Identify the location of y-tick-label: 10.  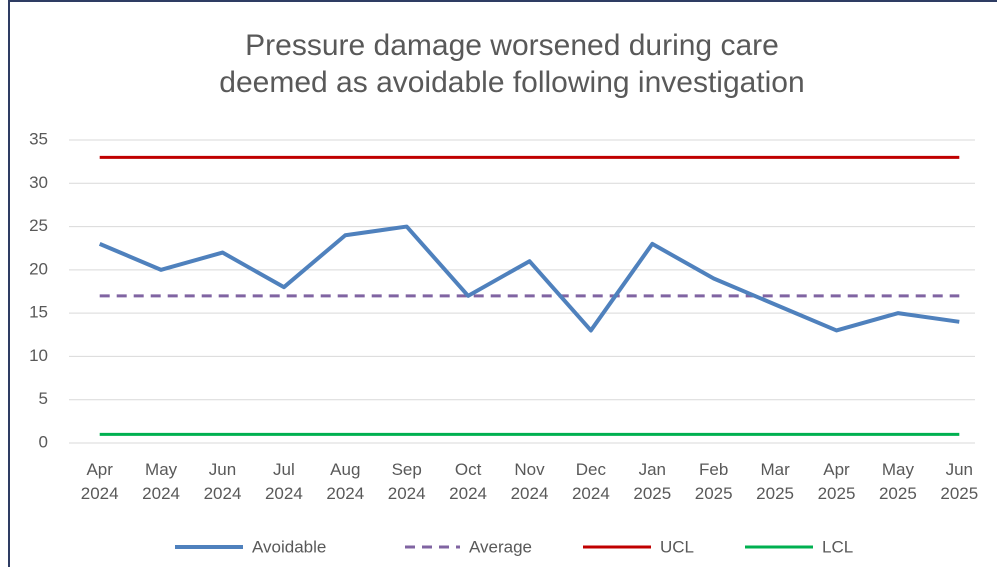
(38, 355).